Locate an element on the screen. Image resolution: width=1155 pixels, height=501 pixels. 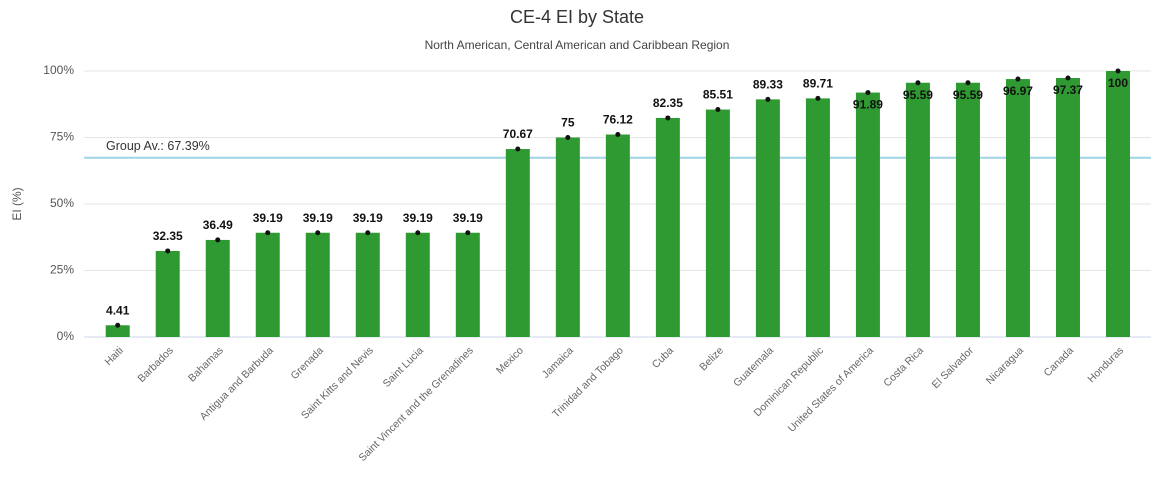
data-label: 91.89 is located at coordinates (868, 105).